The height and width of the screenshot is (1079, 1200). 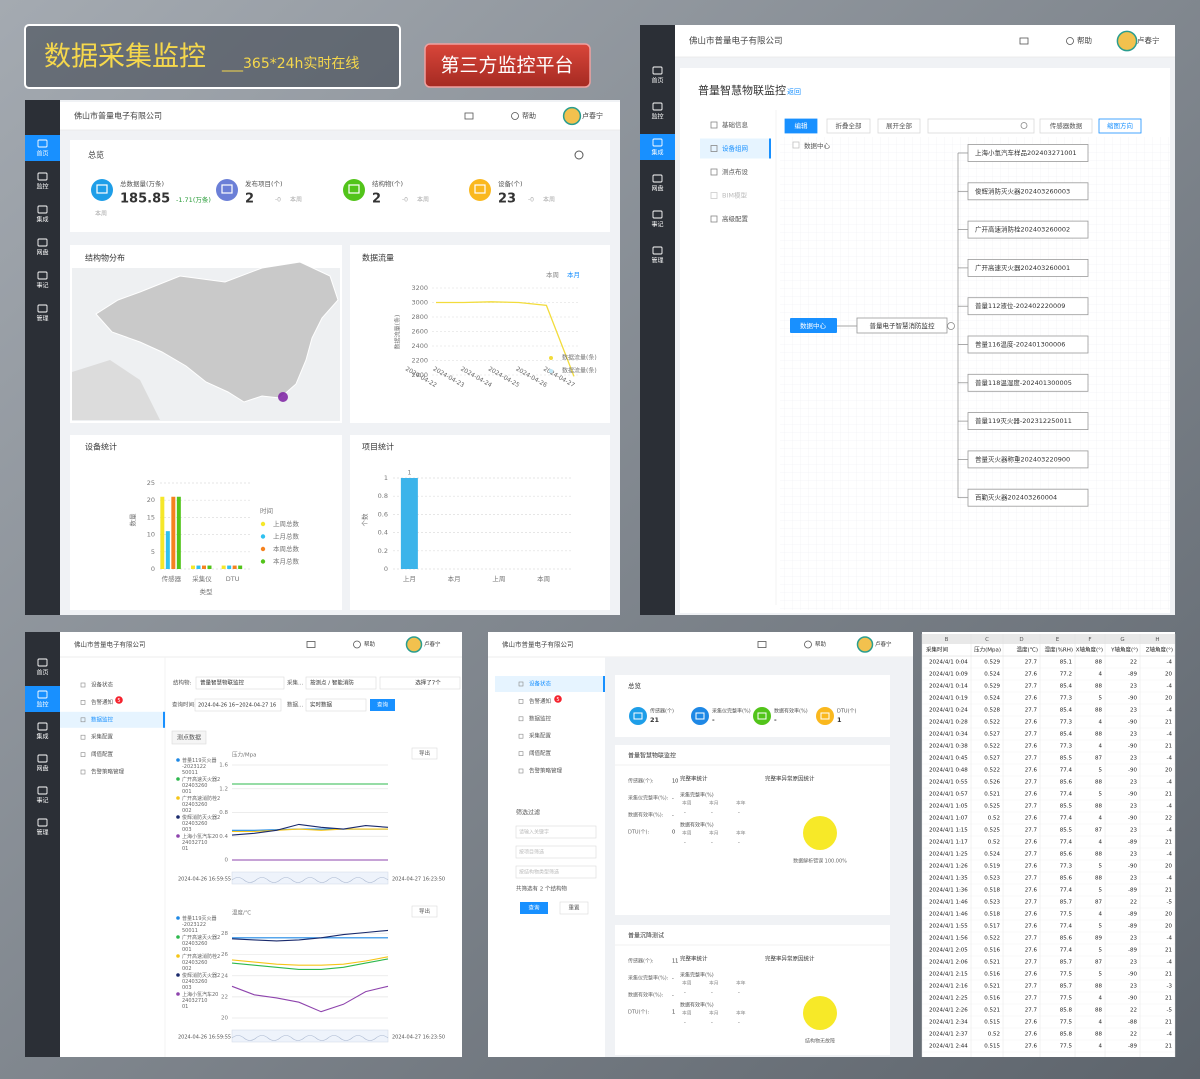 I want to click on toolbar-button-label: 折叠全部, so click(x=849, y=125).